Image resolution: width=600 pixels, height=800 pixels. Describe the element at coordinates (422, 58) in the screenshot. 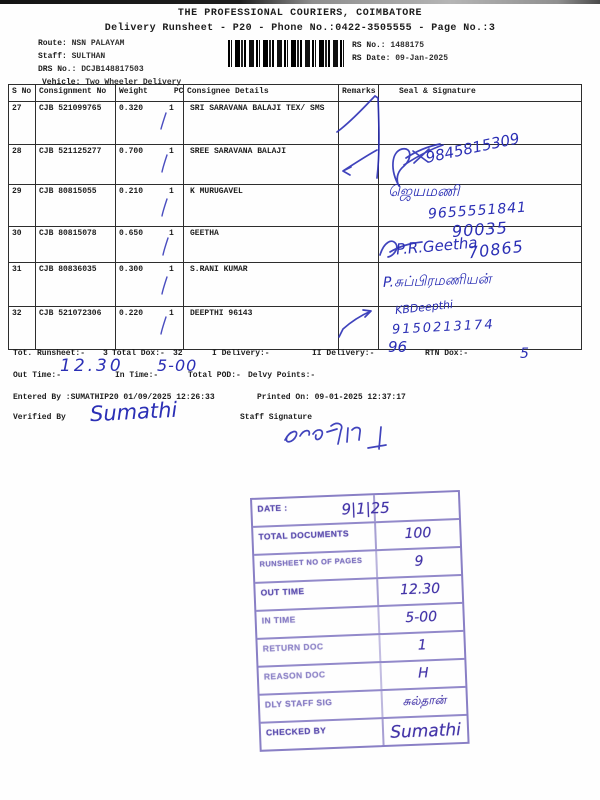

I see `rs-date-value: 09-Jan-2025` at that location.